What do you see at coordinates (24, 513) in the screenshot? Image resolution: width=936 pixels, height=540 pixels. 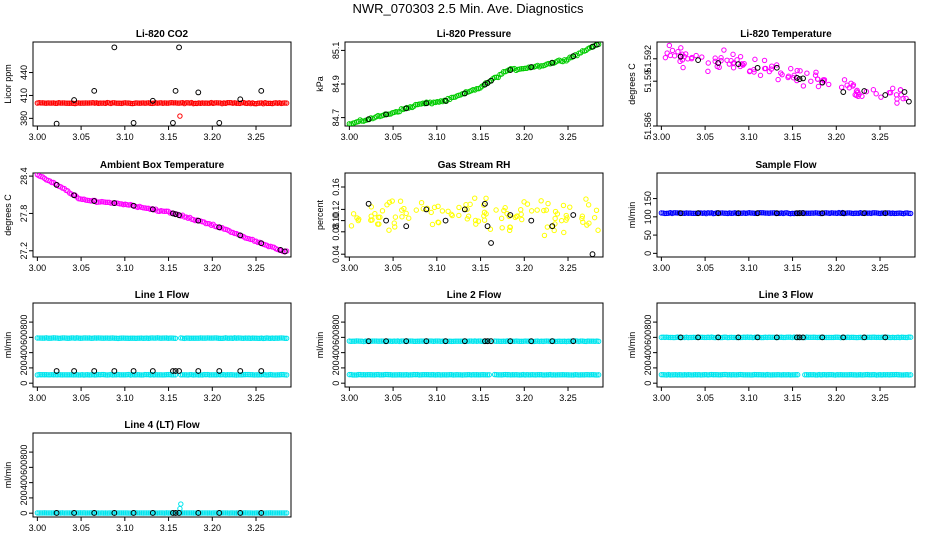 I see `y-tick-label: 0` at bounding box center [24, 513].